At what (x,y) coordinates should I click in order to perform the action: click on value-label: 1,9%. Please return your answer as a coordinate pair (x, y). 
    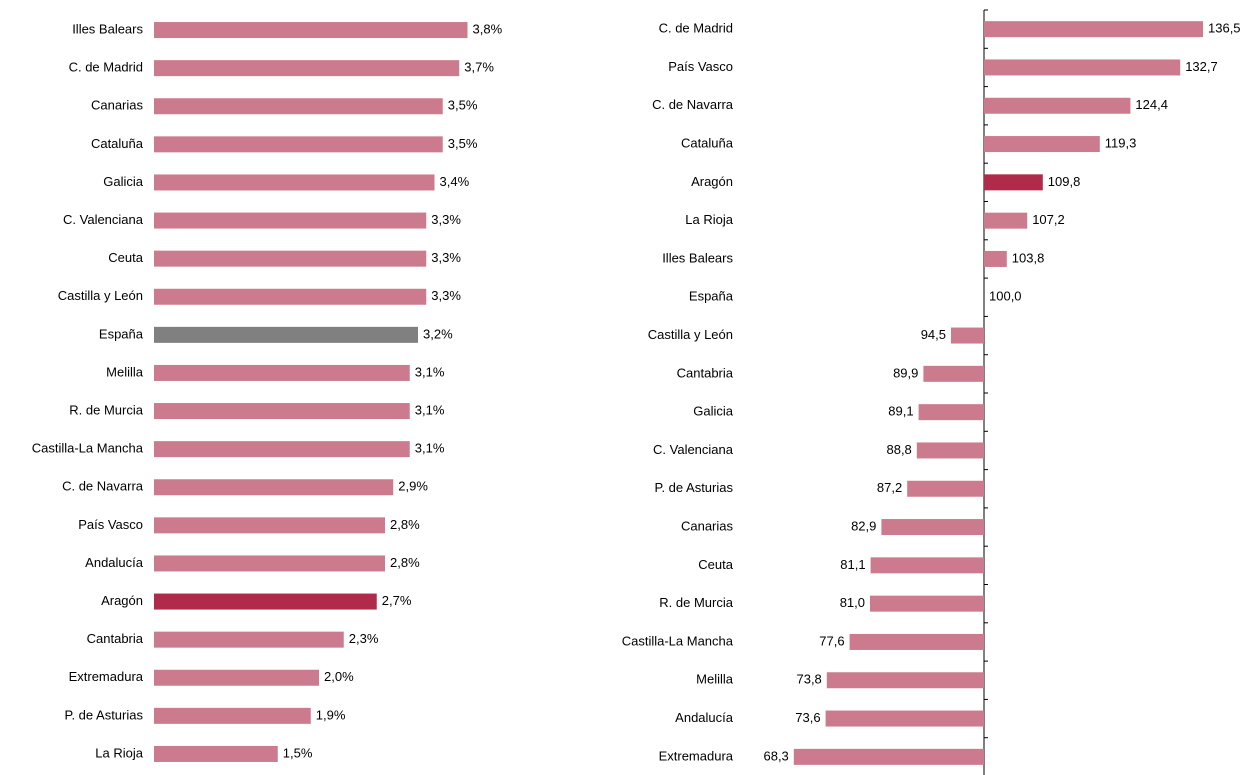
    Looking at the image, I should click on (331, 714).